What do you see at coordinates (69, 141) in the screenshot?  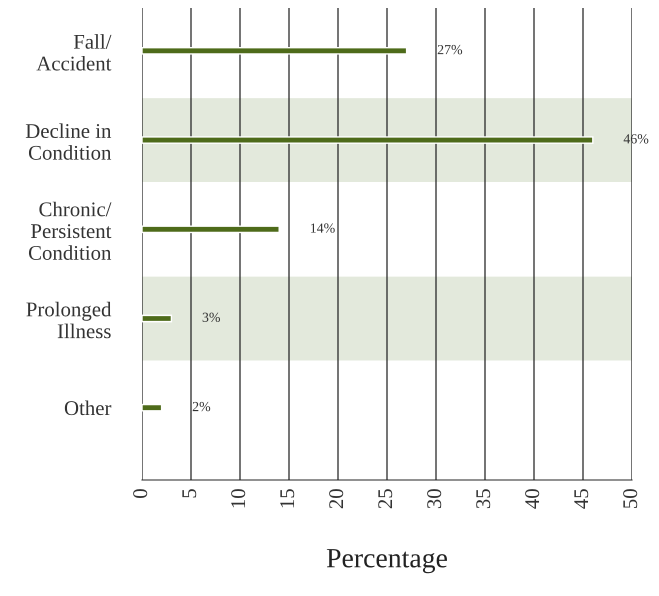 I see `y-tick-label: Decline in Condition` at bounding box center [69, 141].